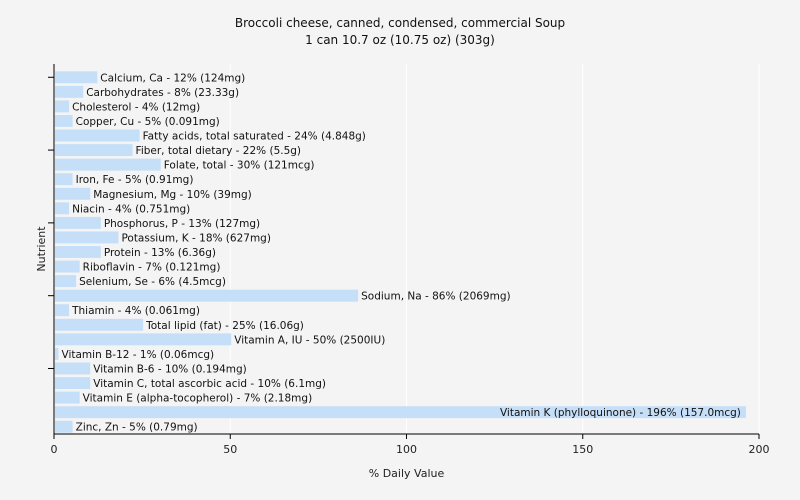  Describe the element at coordinates (135, 180) in the screenshot. I see `bar-label: Iron, Fe - 5% (0.91mg)` at that location.